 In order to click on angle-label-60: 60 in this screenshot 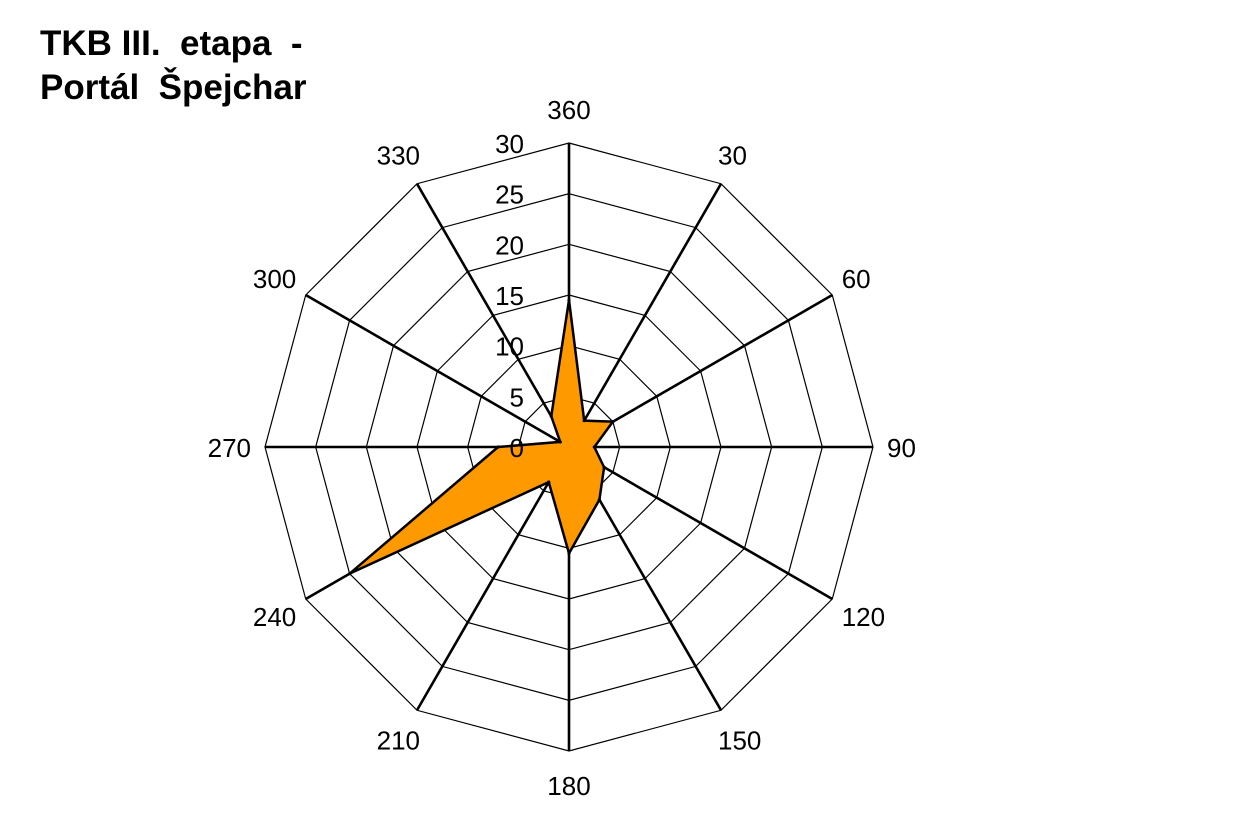, I will do `click(856, 279)`.